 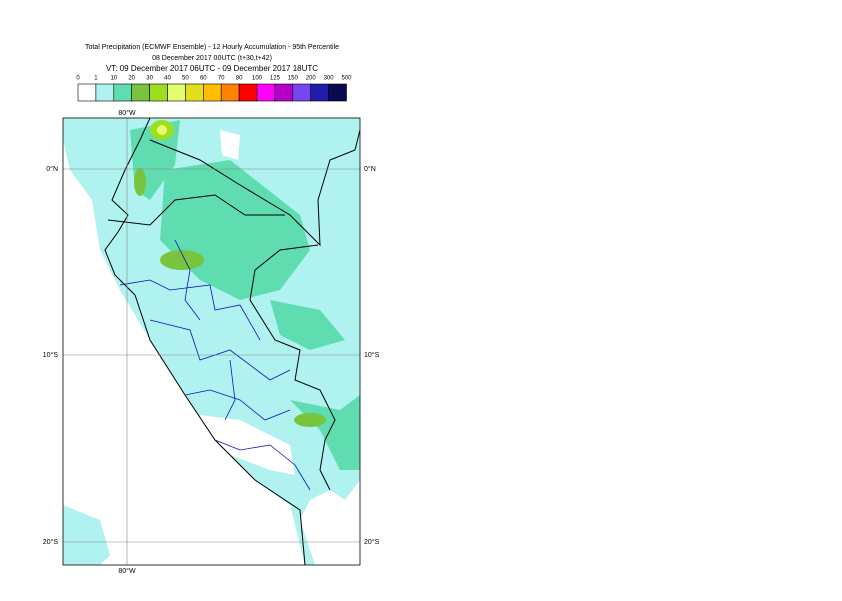 What do you see at coordinates (275, 79) in the screenshot?
I see `legend-tick-label: 125` at bounding box center [275, 79].